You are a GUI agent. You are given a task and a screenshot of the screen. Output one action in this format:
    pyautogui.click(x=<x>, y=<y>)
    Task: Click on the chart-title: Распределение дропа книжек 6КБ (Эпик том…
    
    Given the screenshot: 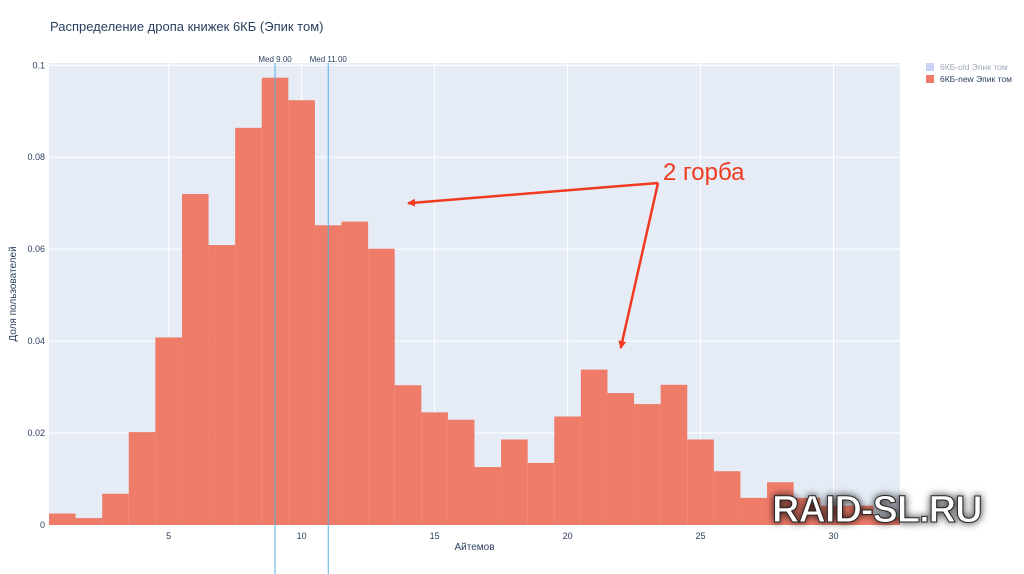 What is the action you would take?
    pyautogui.click(x=186, y=26)
    